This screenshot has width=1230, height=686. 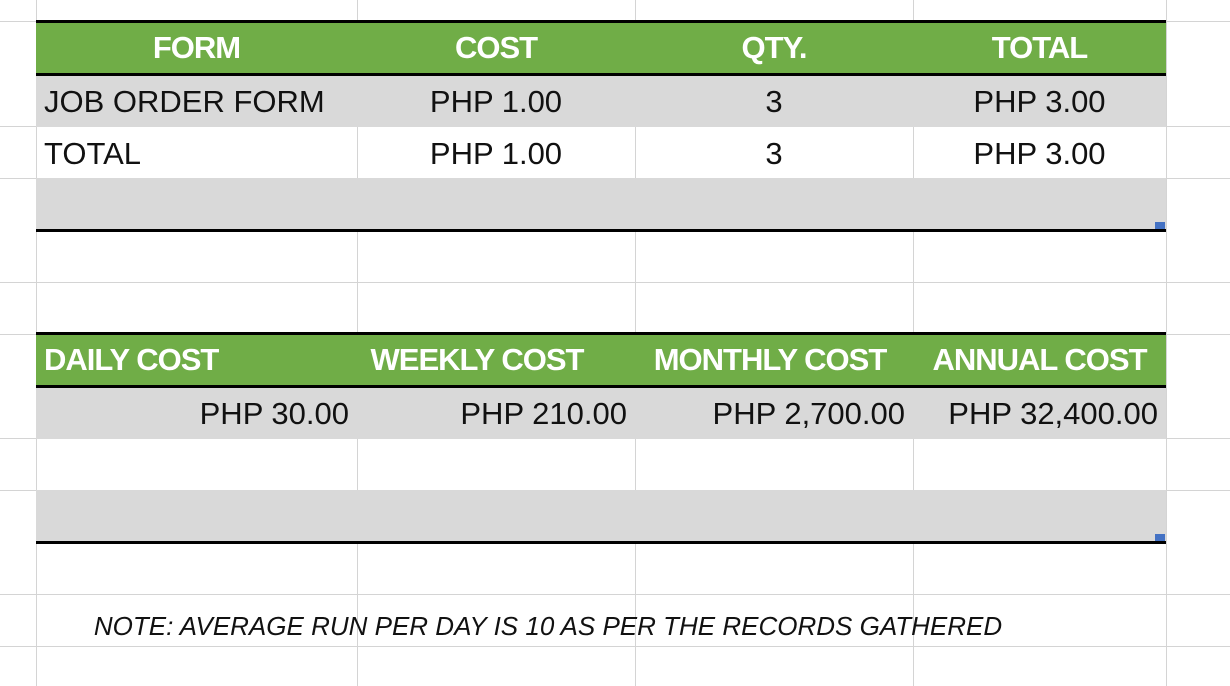 I want to click on cell-monthly-cost: PHP 2,700.00, so click(x=808, y=413).